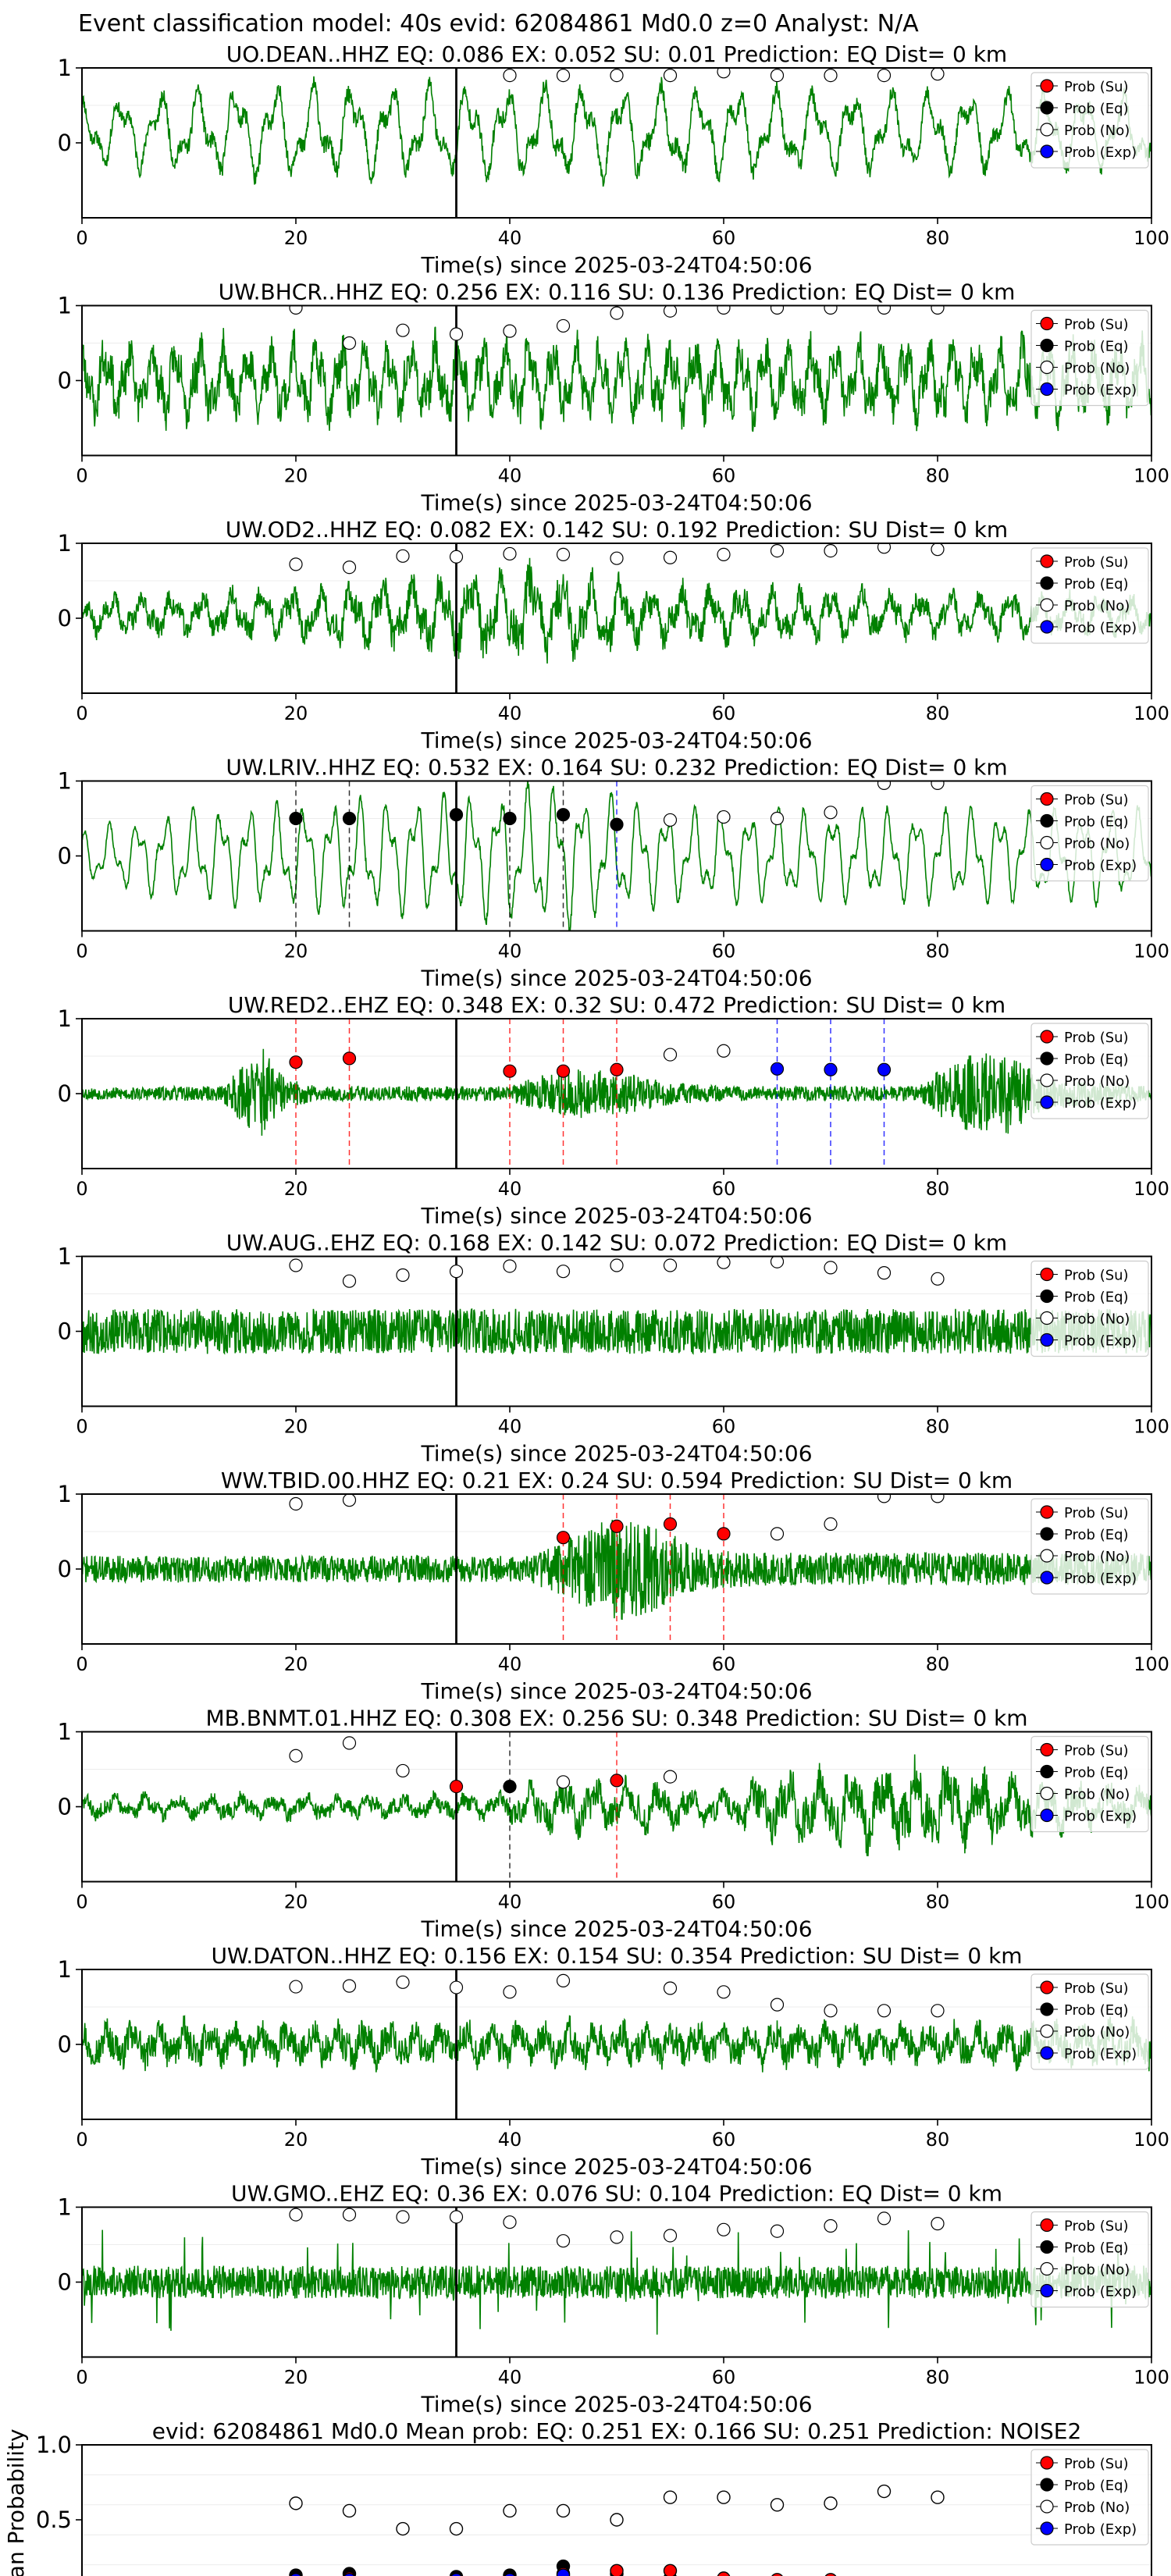 The height and width of the screenshot is (2576, 1171). What do you see at coordinates (81, 476) in the screenshot?
I see `x-tick-label: 0` at bounding box center [81, 476].